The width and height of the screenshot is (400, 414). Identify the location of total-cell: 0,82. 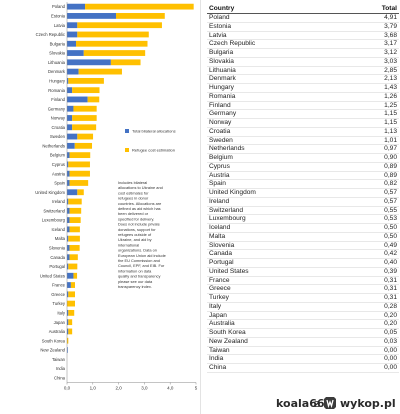
(370, 184).